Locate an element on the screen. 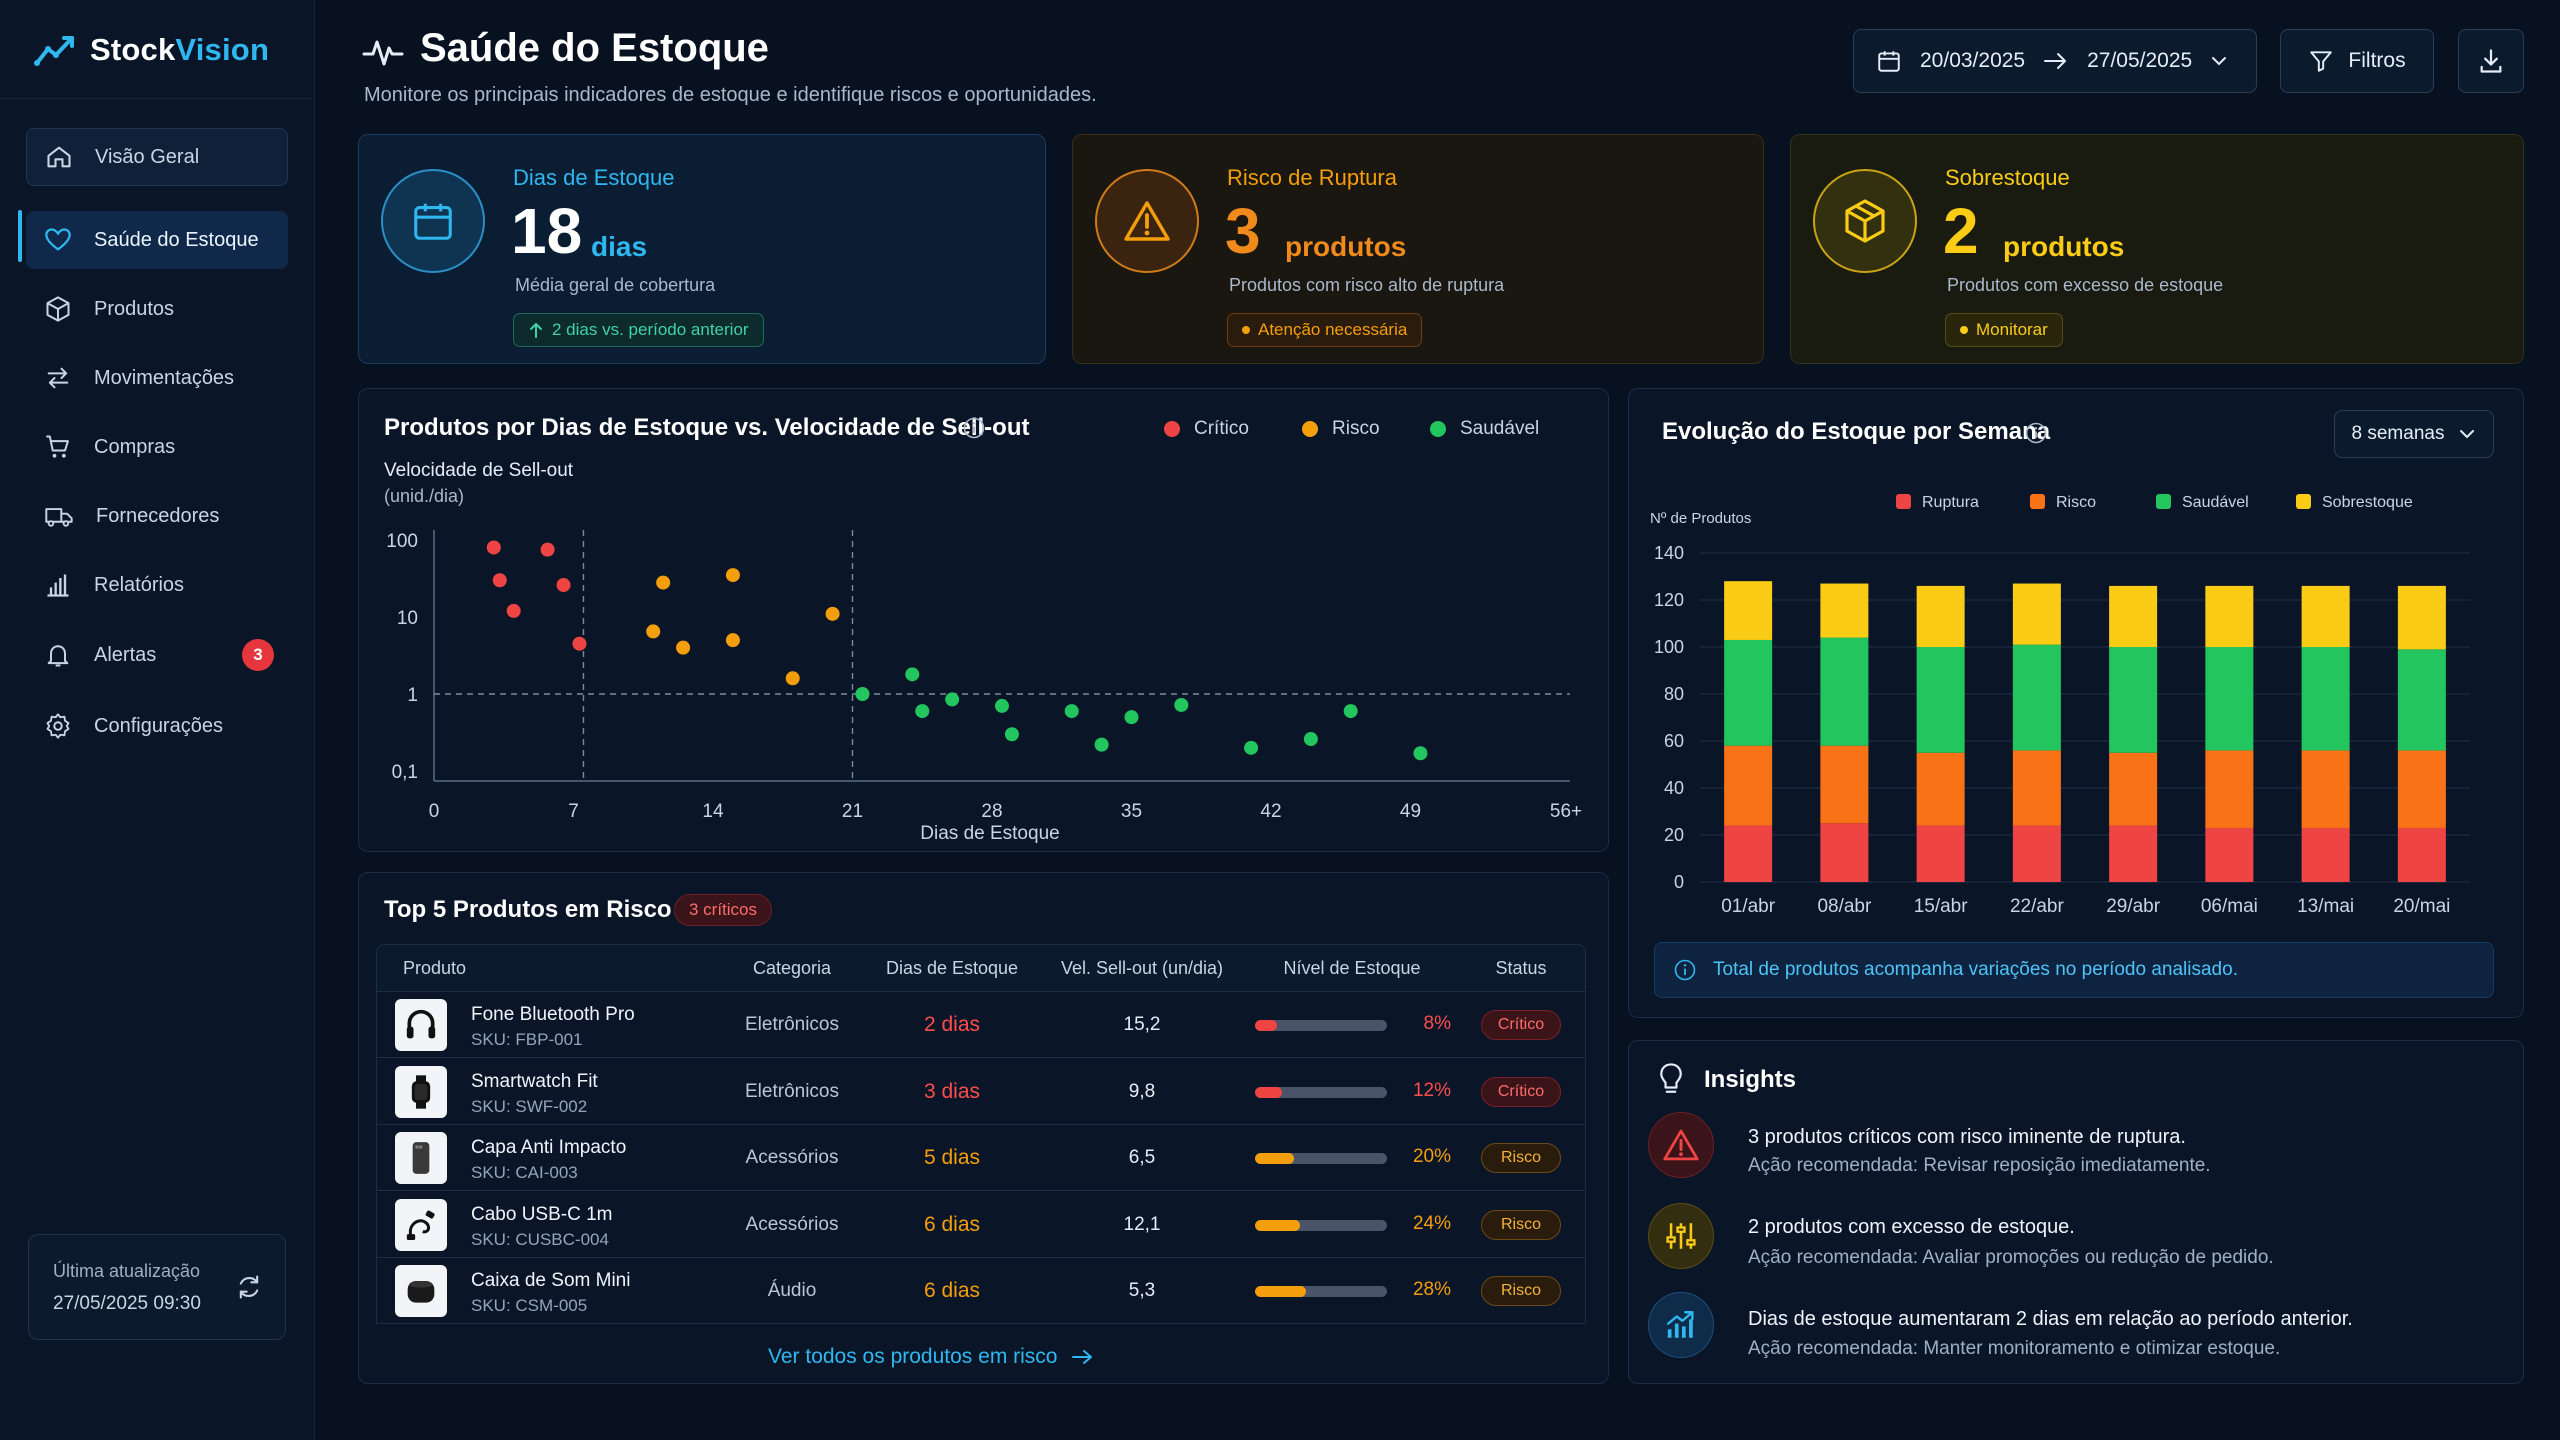 This screenshot has width=2560, height=1440. legend-swatch is located at coordinates (2037, 501).